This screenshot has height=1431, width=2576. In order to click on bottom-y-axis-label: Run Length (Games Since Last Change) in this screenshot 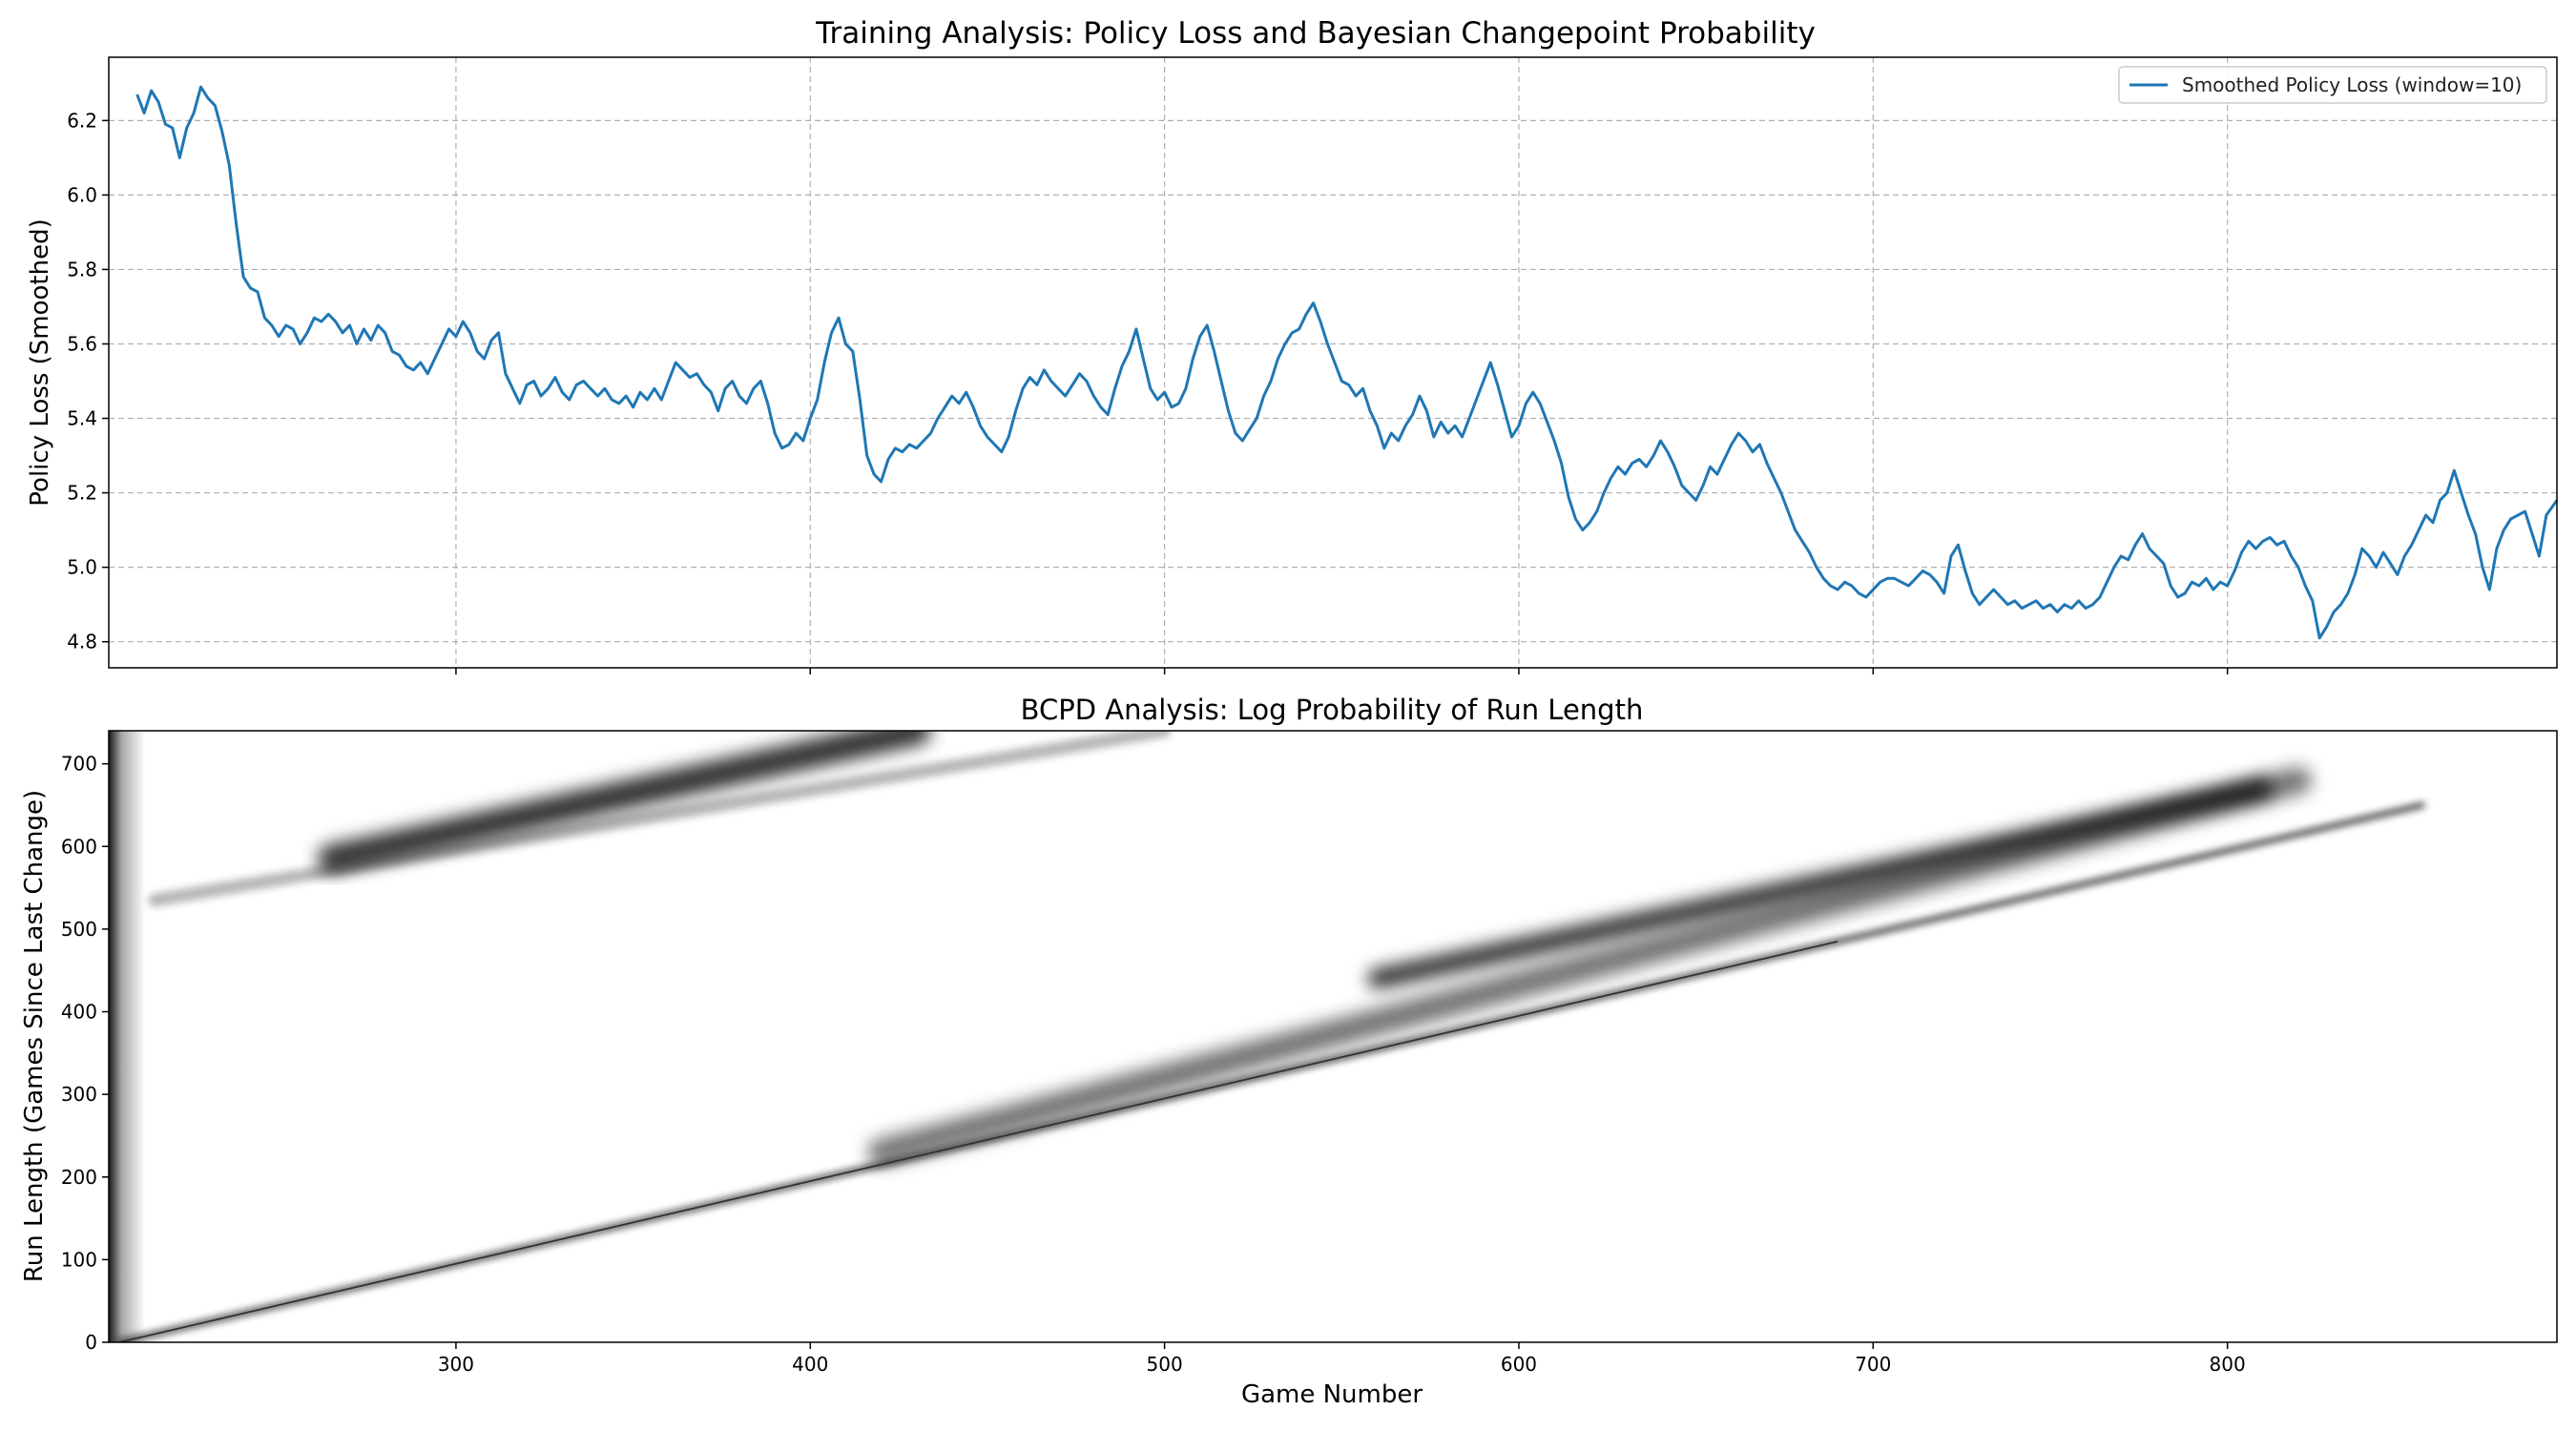, I will do `click(34, 1036)`.